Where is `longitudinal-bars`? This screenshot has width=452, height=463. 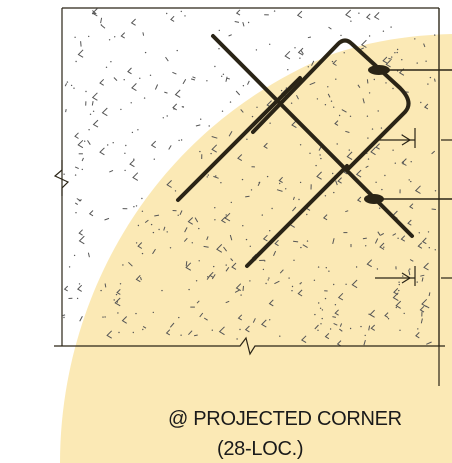 longitudinal-bars is located at coordinates (377, 134).